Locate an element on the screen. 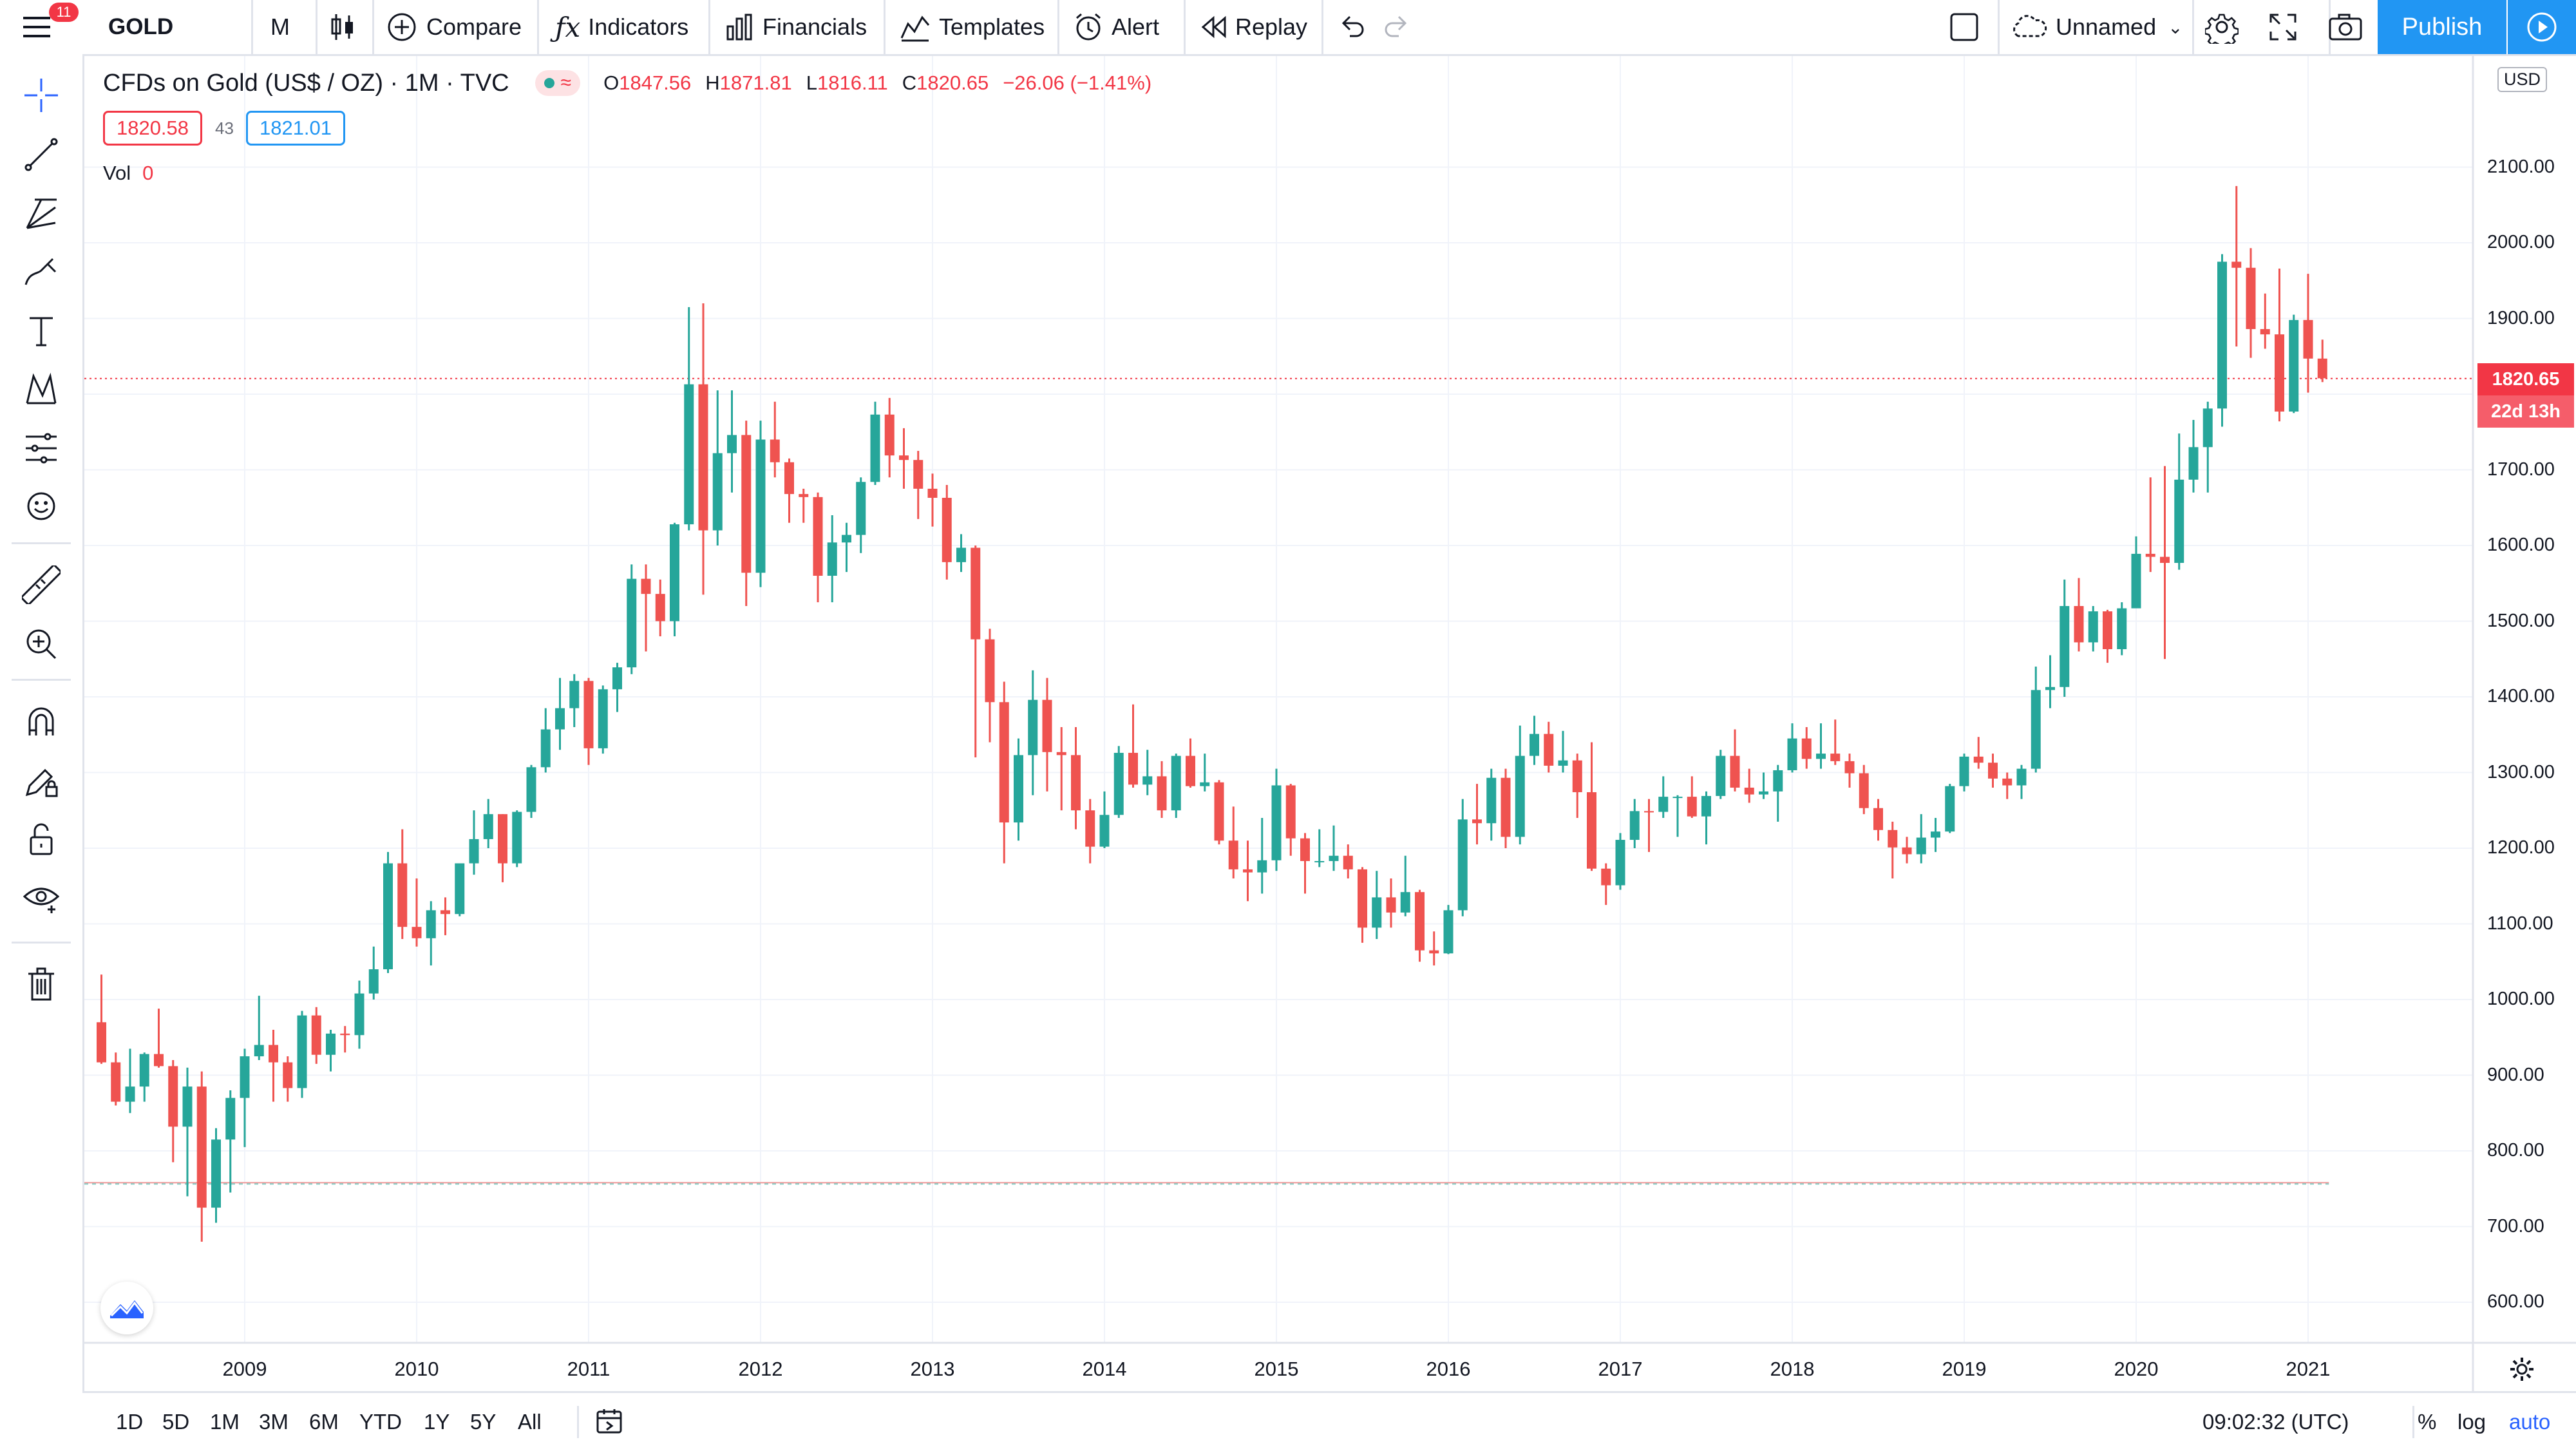 Image resolution: width=2576 pixels, height=1451 pixels. settings-button is located at coordinates (2222, 27).